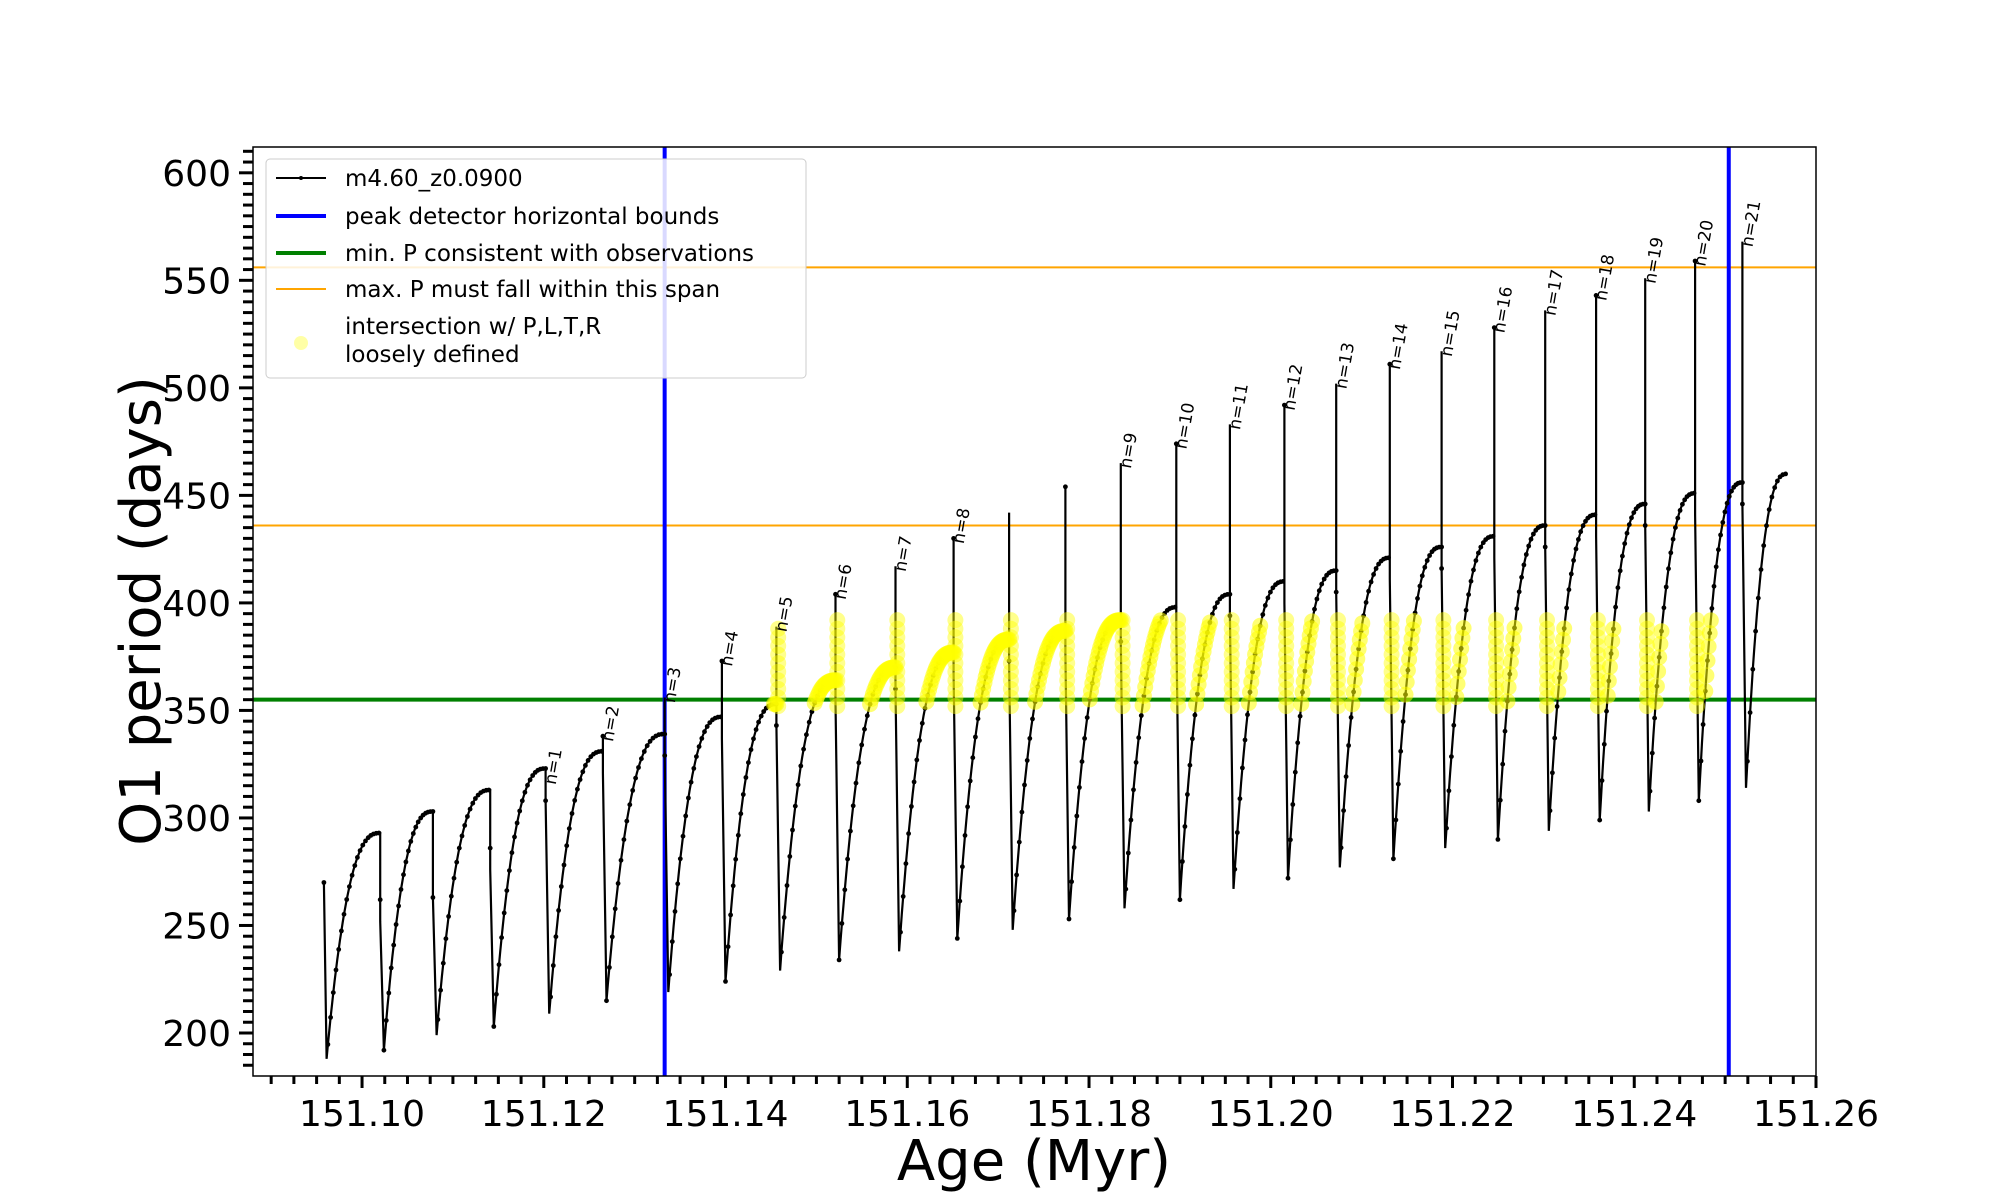  Describe the element at coordinates (1654, 260) in the screenshot. I see `peak-label: n=19` at that location.